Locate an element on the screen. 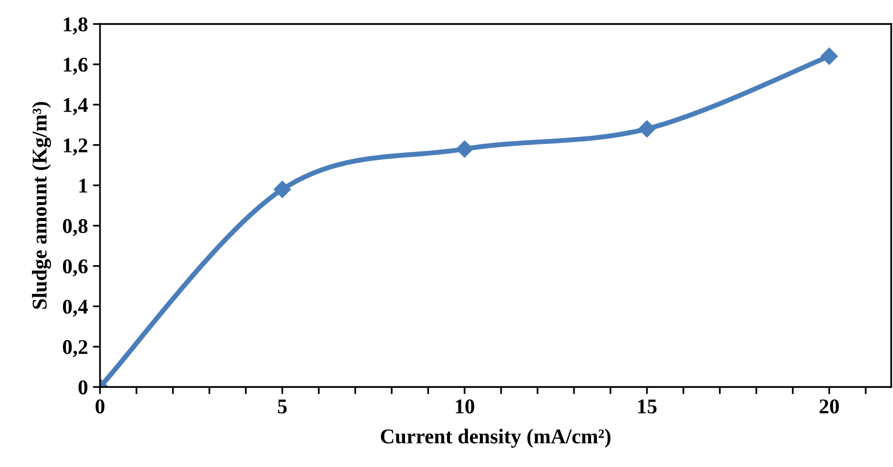  y-tick-label: 0,2 is located at coordinates (75, 349).